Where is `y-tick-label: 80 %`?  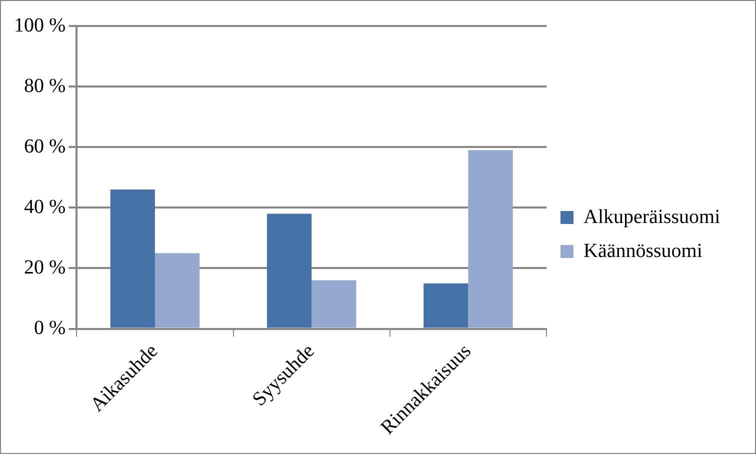
y-tick-label: 80 % is located at coordinates (45, 85).